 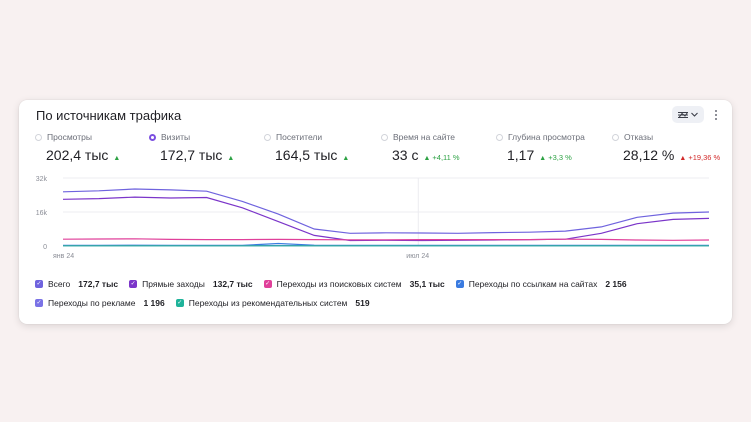 I want to click on metric-label: Посетители, so click(x=299, y=137).